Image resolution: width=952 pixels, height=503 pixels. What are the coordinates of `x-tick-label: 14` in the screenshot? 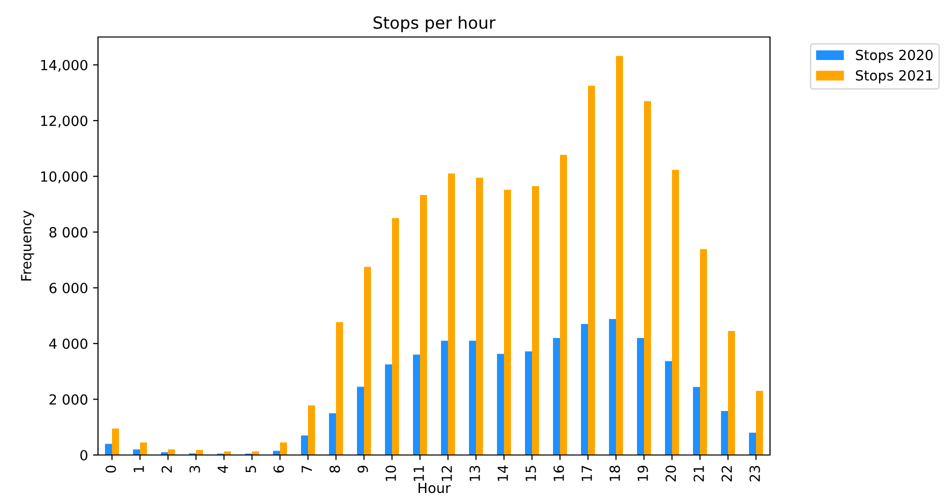 It's located at (503, 473).